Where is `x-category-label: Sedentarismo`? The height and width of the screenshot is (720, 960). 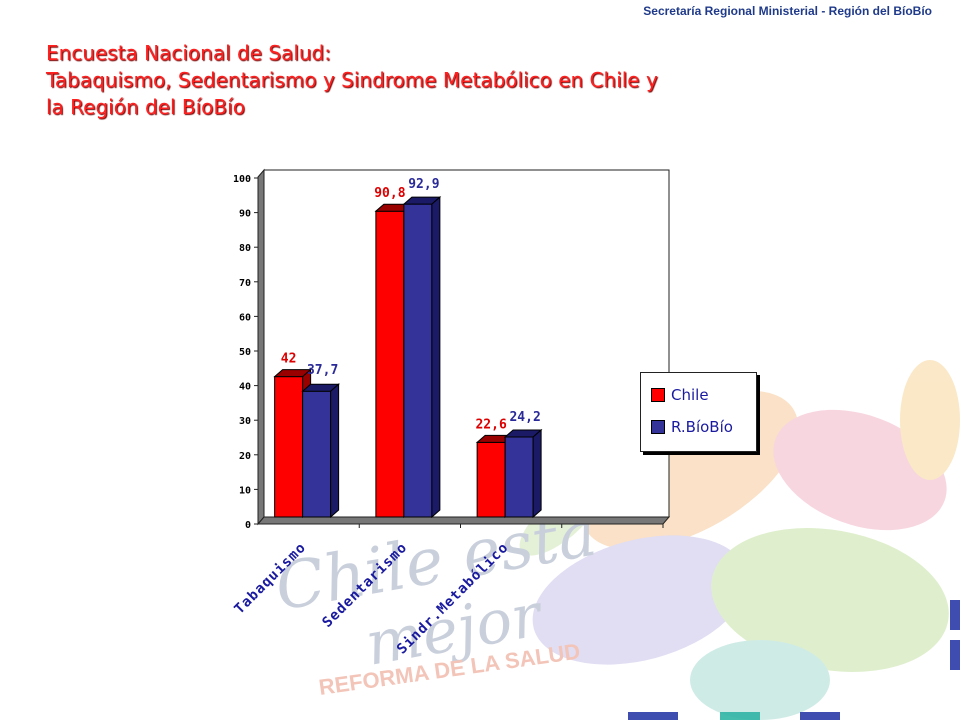
x-category-label: Sedentarismo is located at coordinates (364, 585).